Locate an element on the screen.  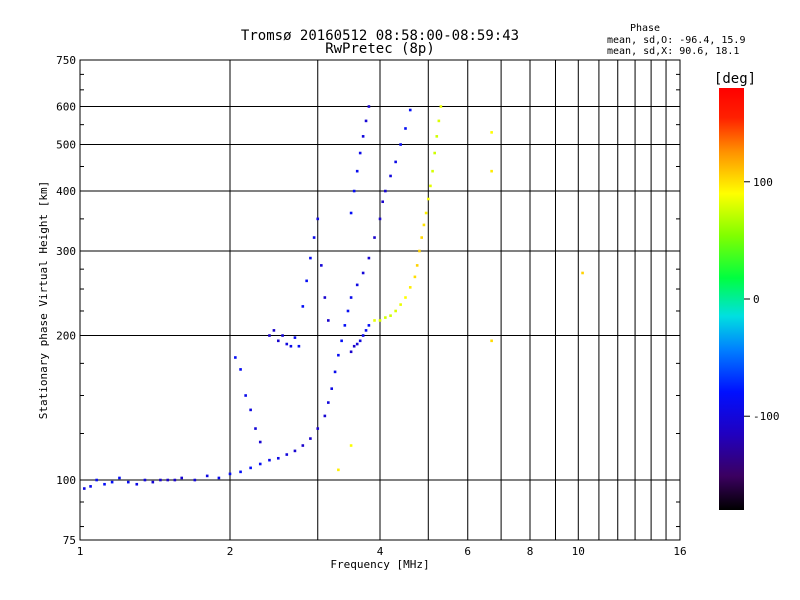
colorbar-gradient is located at coordinates (731, 299).